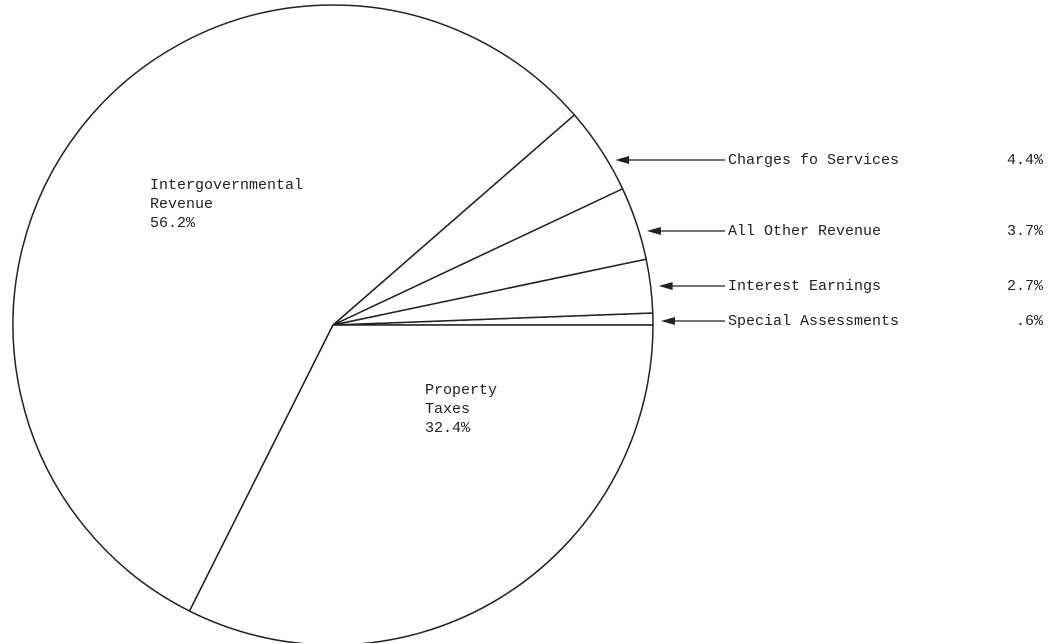 The image size is (1060, 643). I want to click on slice-value-label: 3.7%, so click(1025, 231).